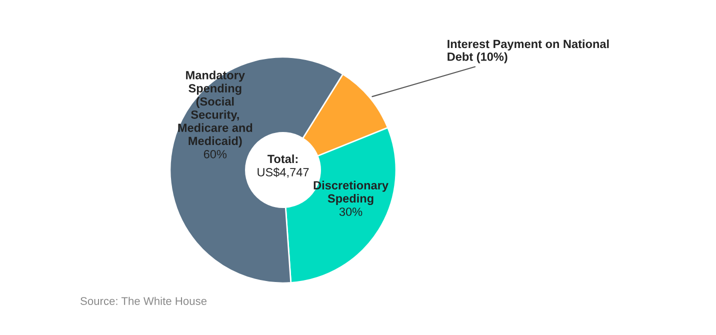 Image resolution: width=716 pixels, height=335 pixels. What do you see at coordinates (283, 159) in the screenshot?
I see `text: Total:` at bounding box center [283, 159].